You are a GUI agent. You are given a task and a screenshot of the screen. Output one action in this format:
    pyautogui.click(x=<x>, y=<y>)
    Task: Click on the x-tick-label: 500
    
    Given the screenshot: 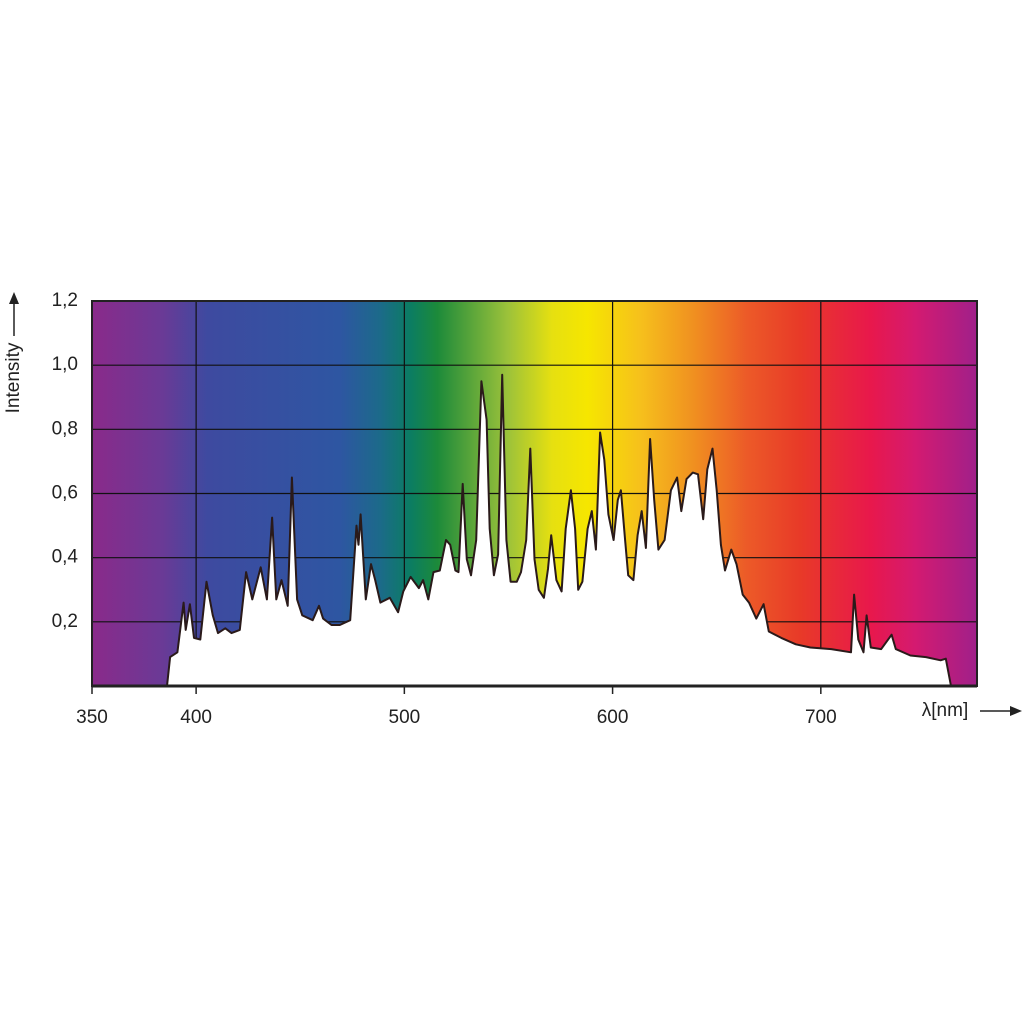 What is the action you would take?
    pyautogui.click(x=405, y=717)
    